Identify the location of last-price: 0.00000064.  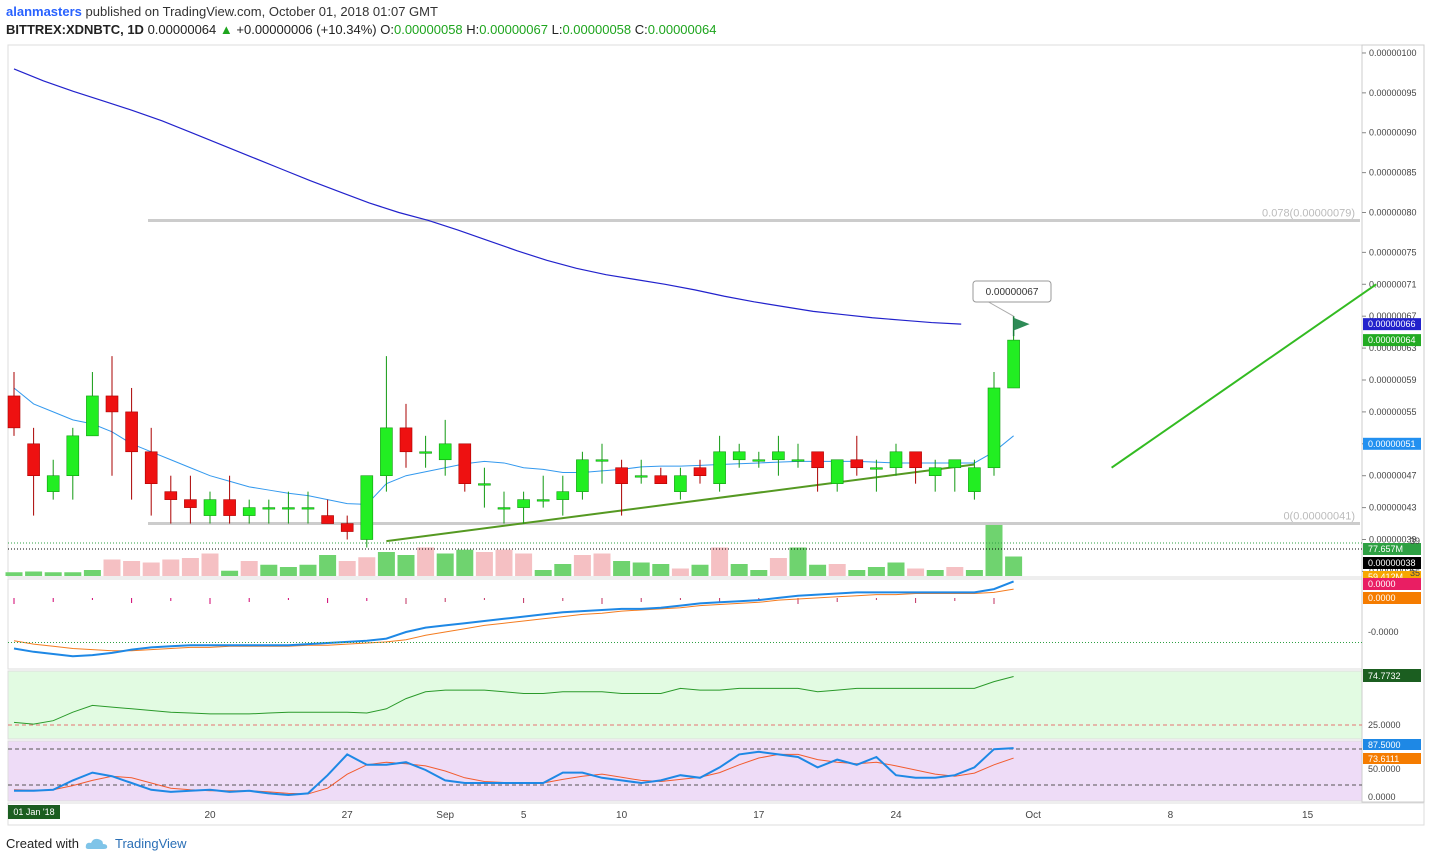
(182, 29).